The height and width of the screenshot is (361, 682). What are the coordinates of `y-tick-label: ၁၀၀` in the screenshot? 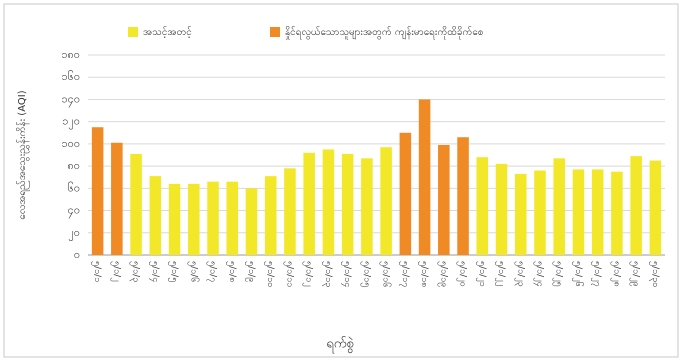 It's located at (70, 143).